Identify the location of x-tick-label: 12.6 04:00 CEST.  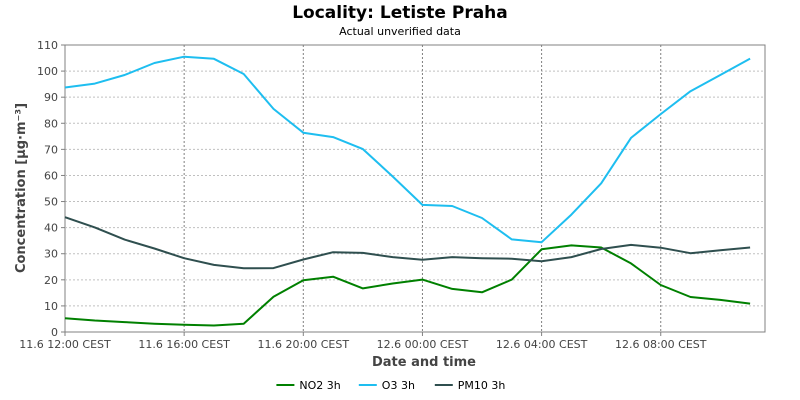
(542, 344).